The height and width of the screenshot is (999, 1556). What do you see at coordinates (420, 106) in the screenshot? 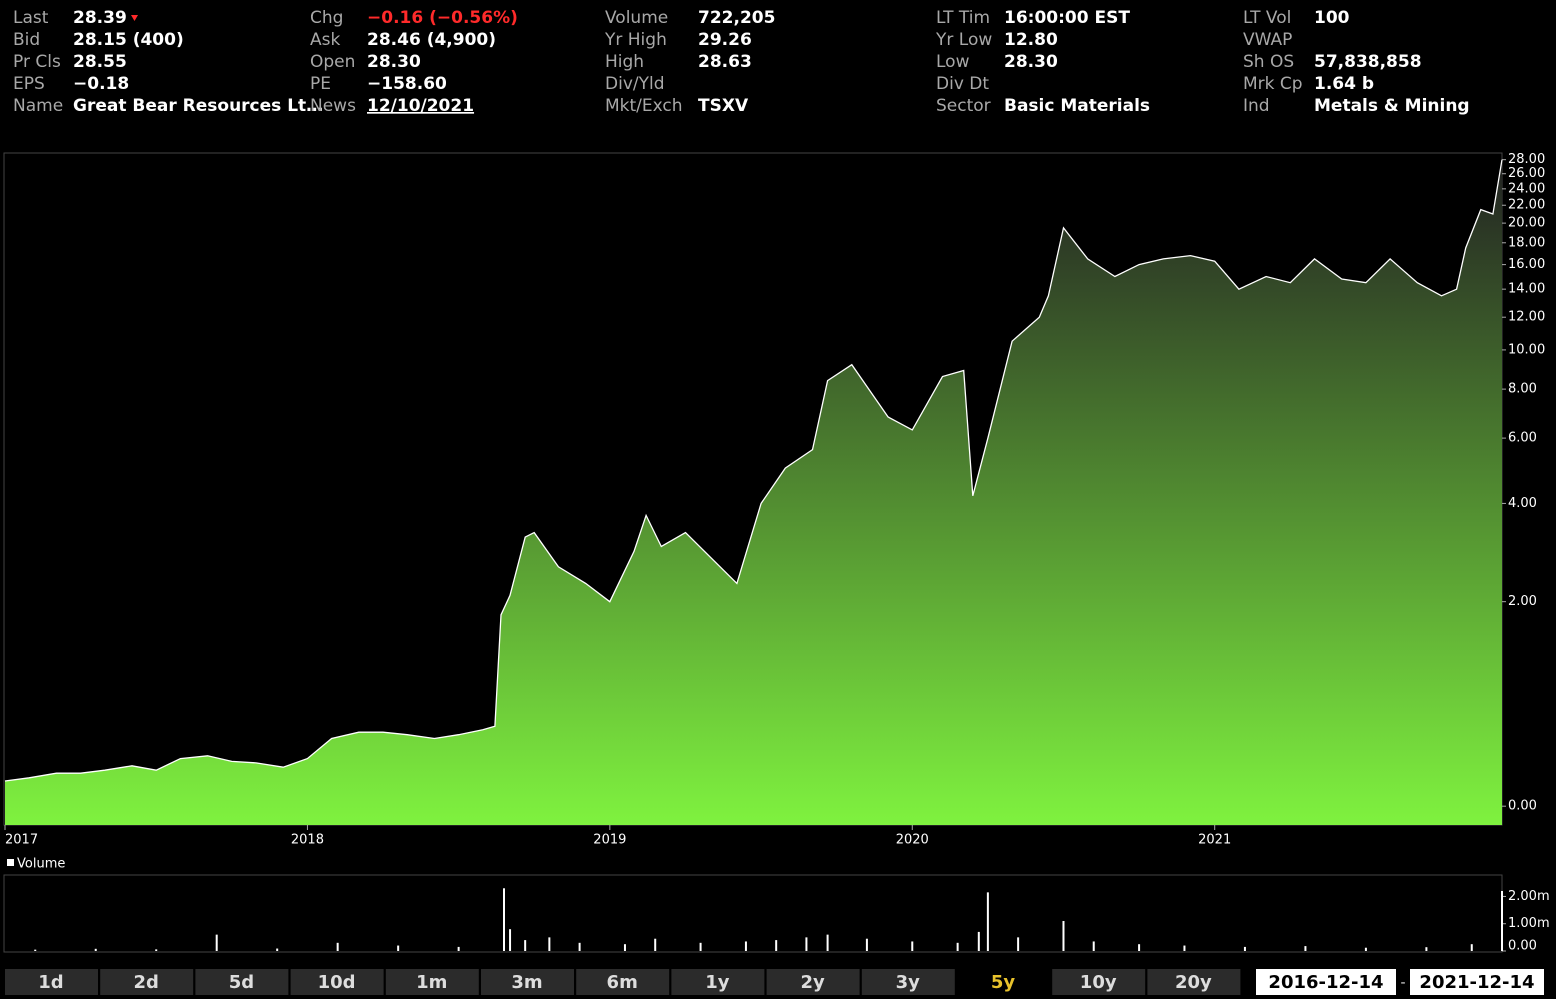
I see `field-value: 12/10/2021` at bounding box center [420, 106].